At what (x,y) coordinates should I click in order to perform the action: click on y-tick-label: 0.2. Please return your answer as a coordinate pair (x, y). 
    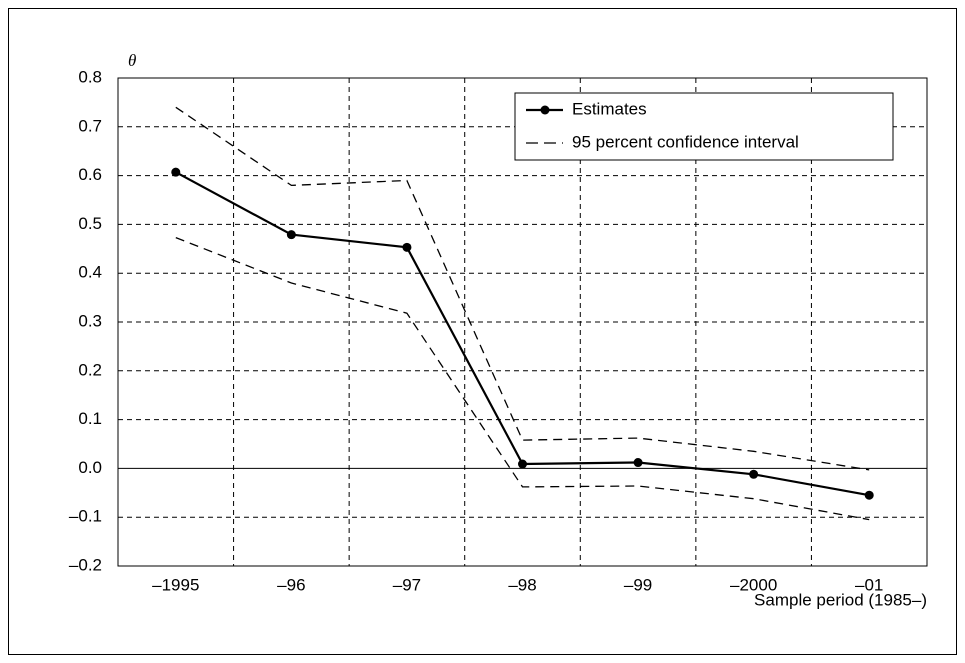
    Looking at the image, I should click on (90, 369).